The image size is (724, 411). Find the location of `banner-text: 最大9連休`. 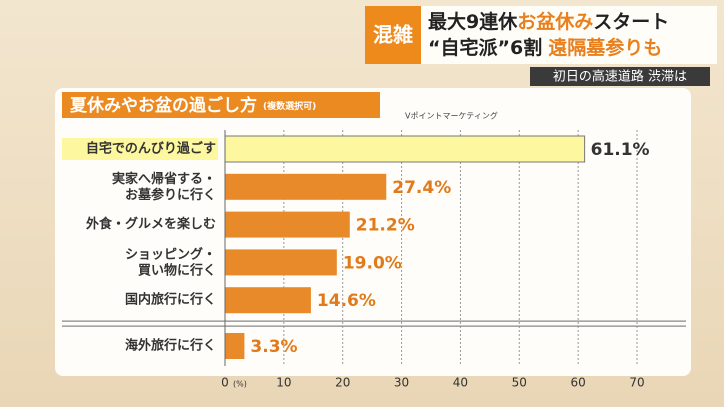

banner-text: 最大9連休 is located at coordinates (473, 21).